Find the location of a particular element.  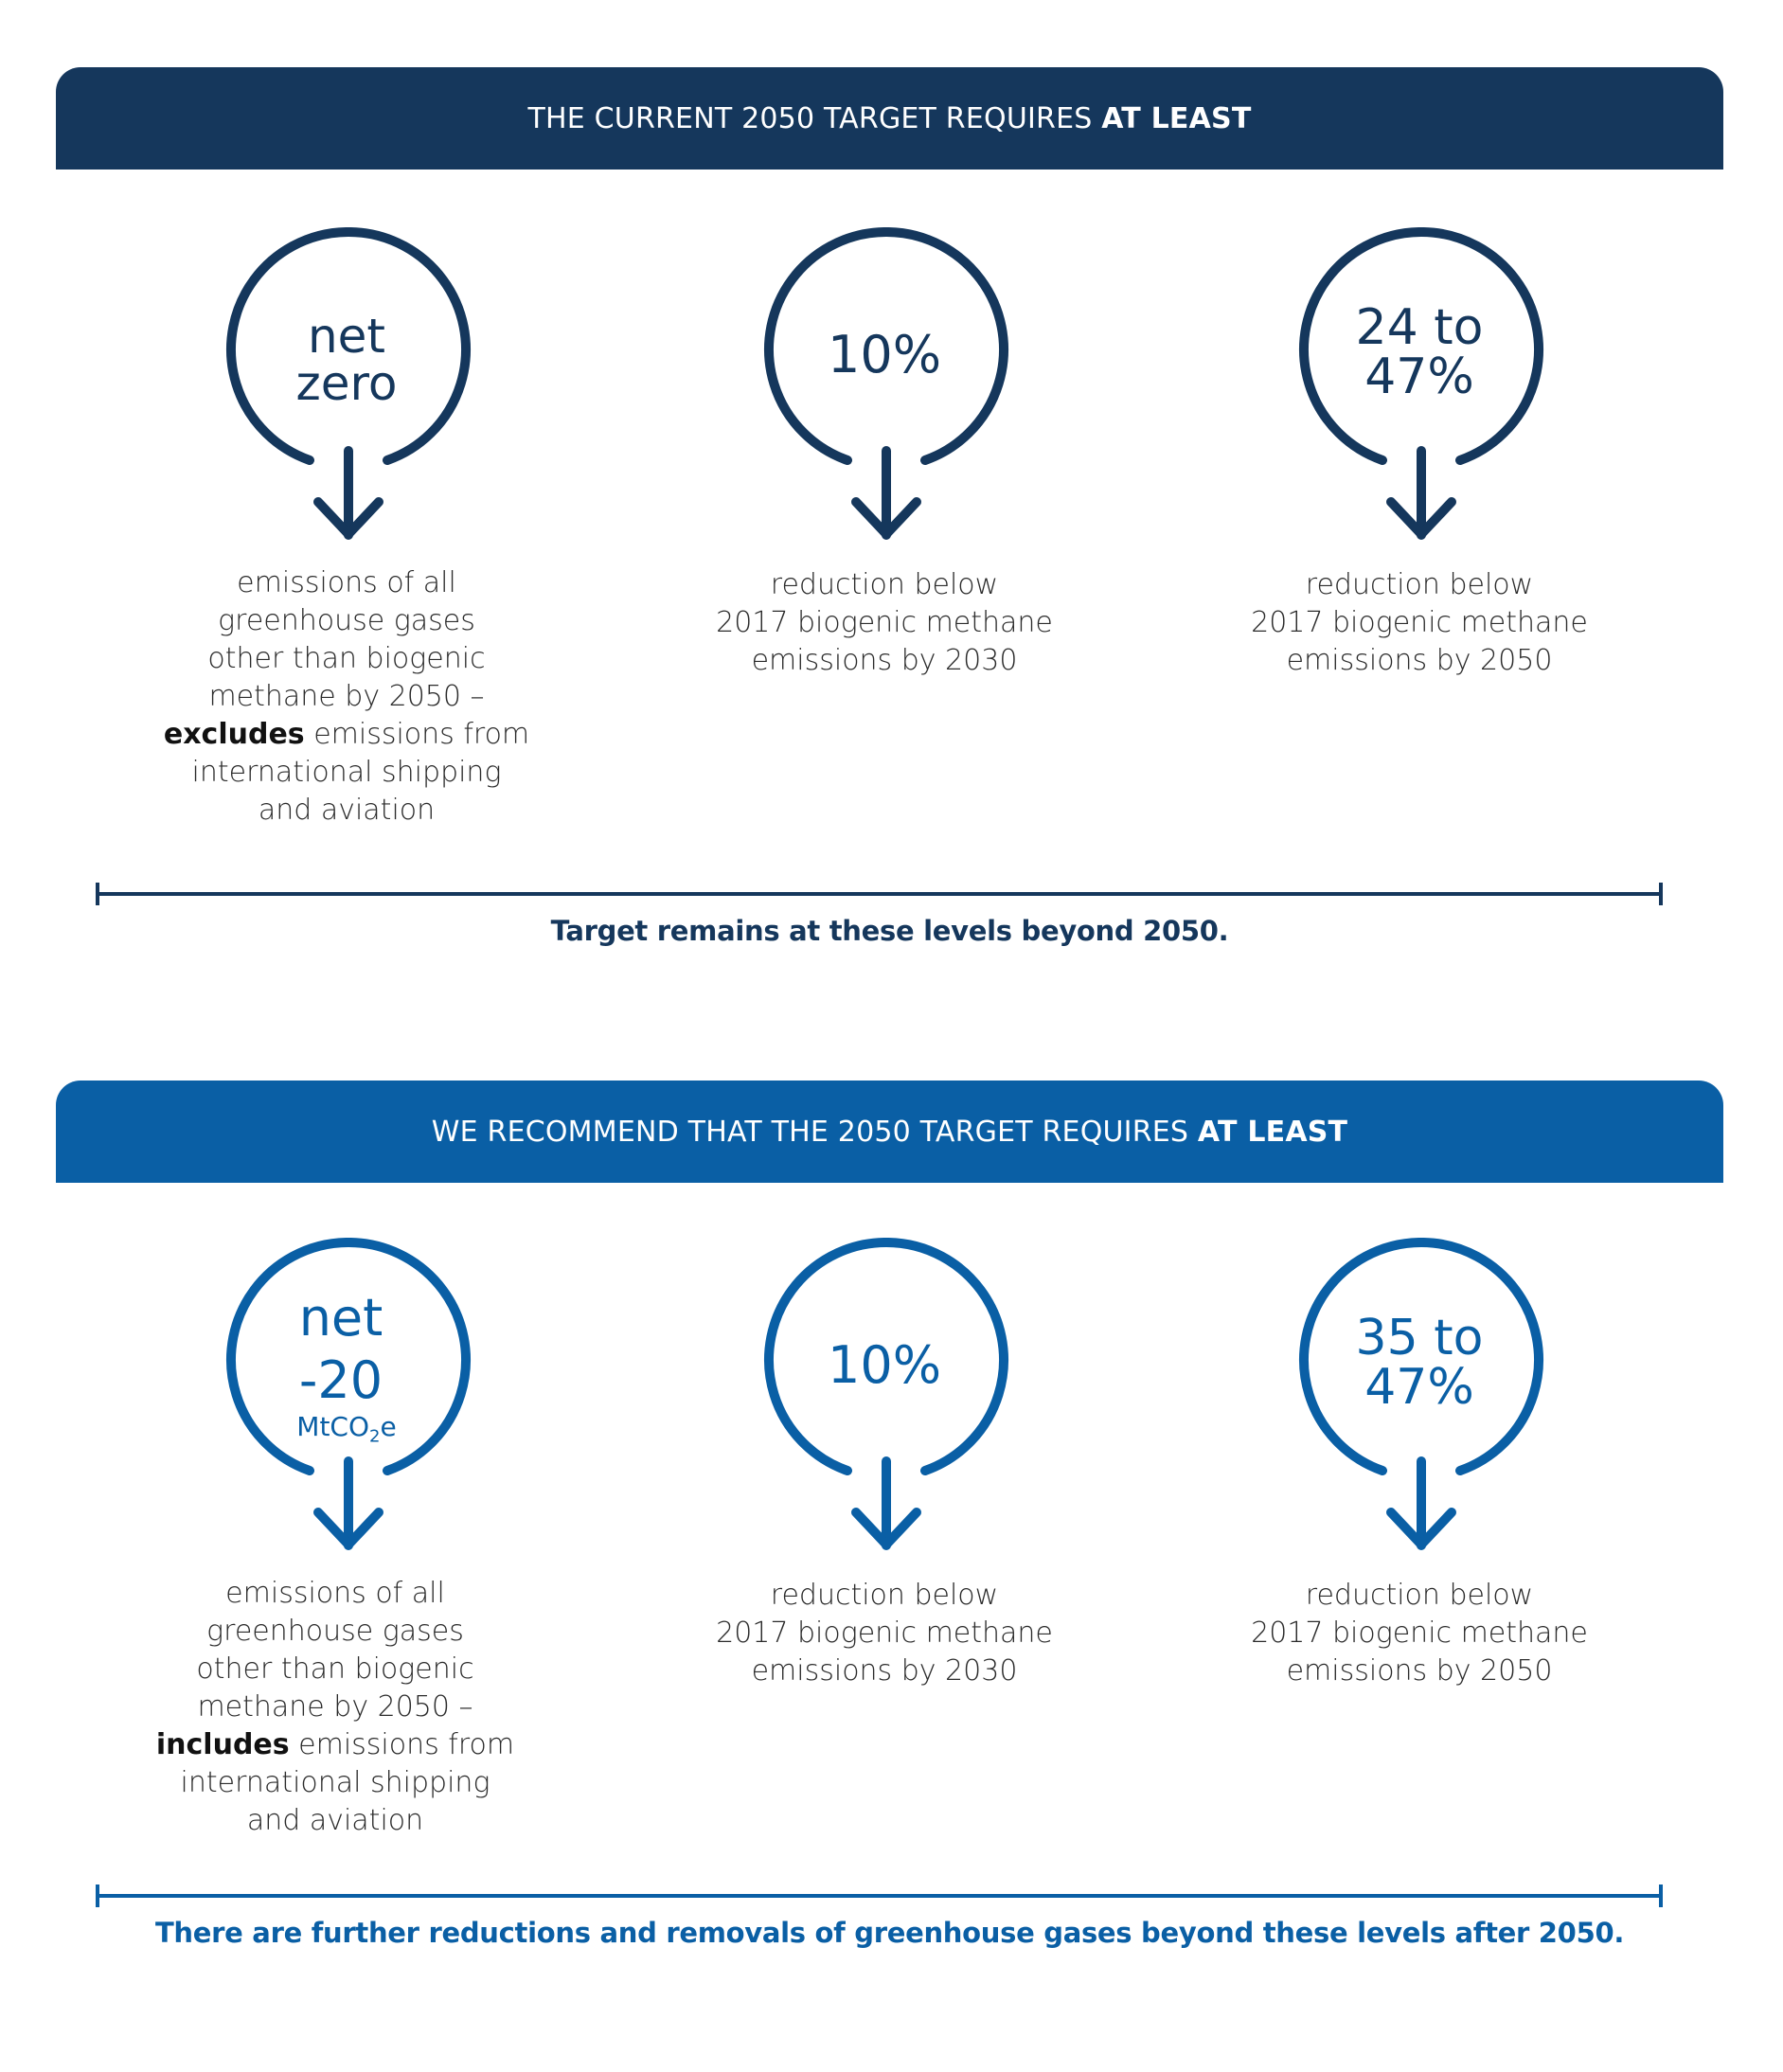

gauge-unit: MtCO2e is located at coordinates (346, 1430).